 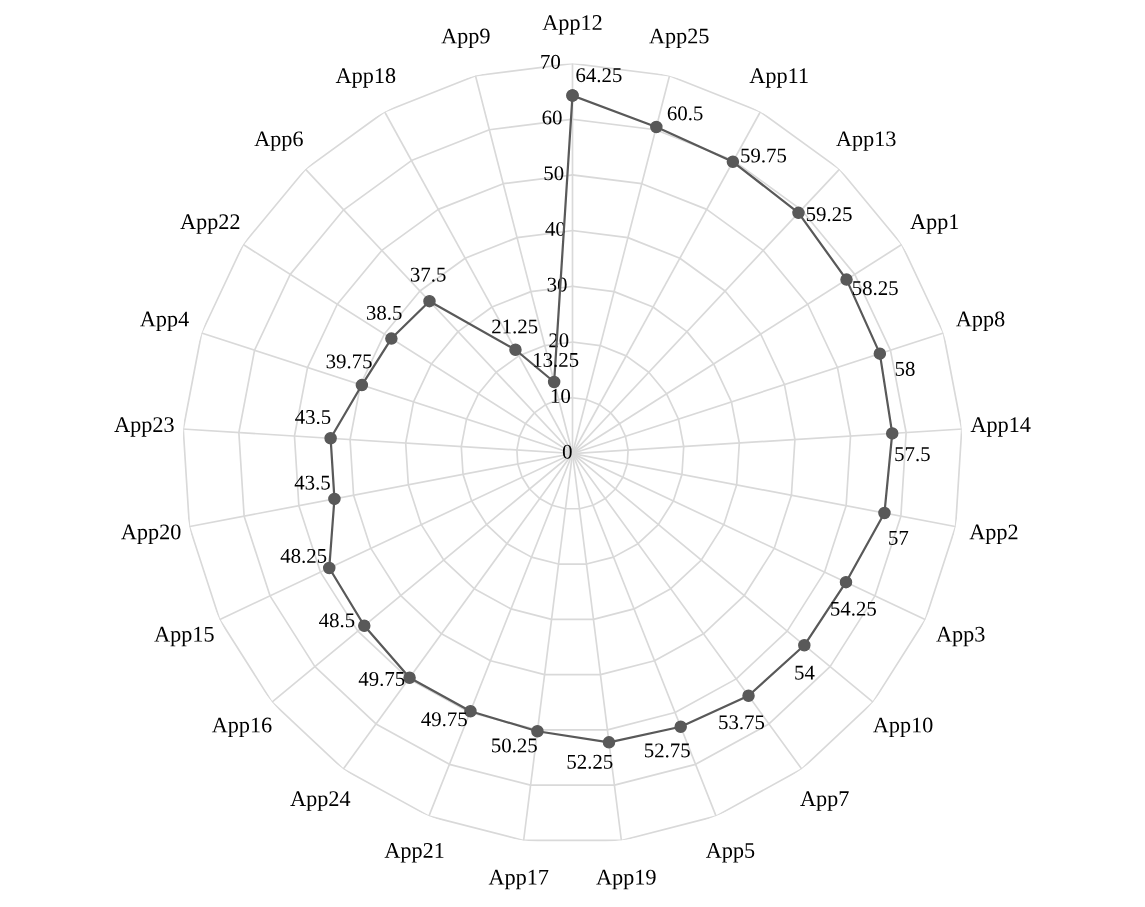 What do you see at coordinates (626, 879) in the screenshot?
I see `spoke-label: App19` at bounding box center [626, 879].